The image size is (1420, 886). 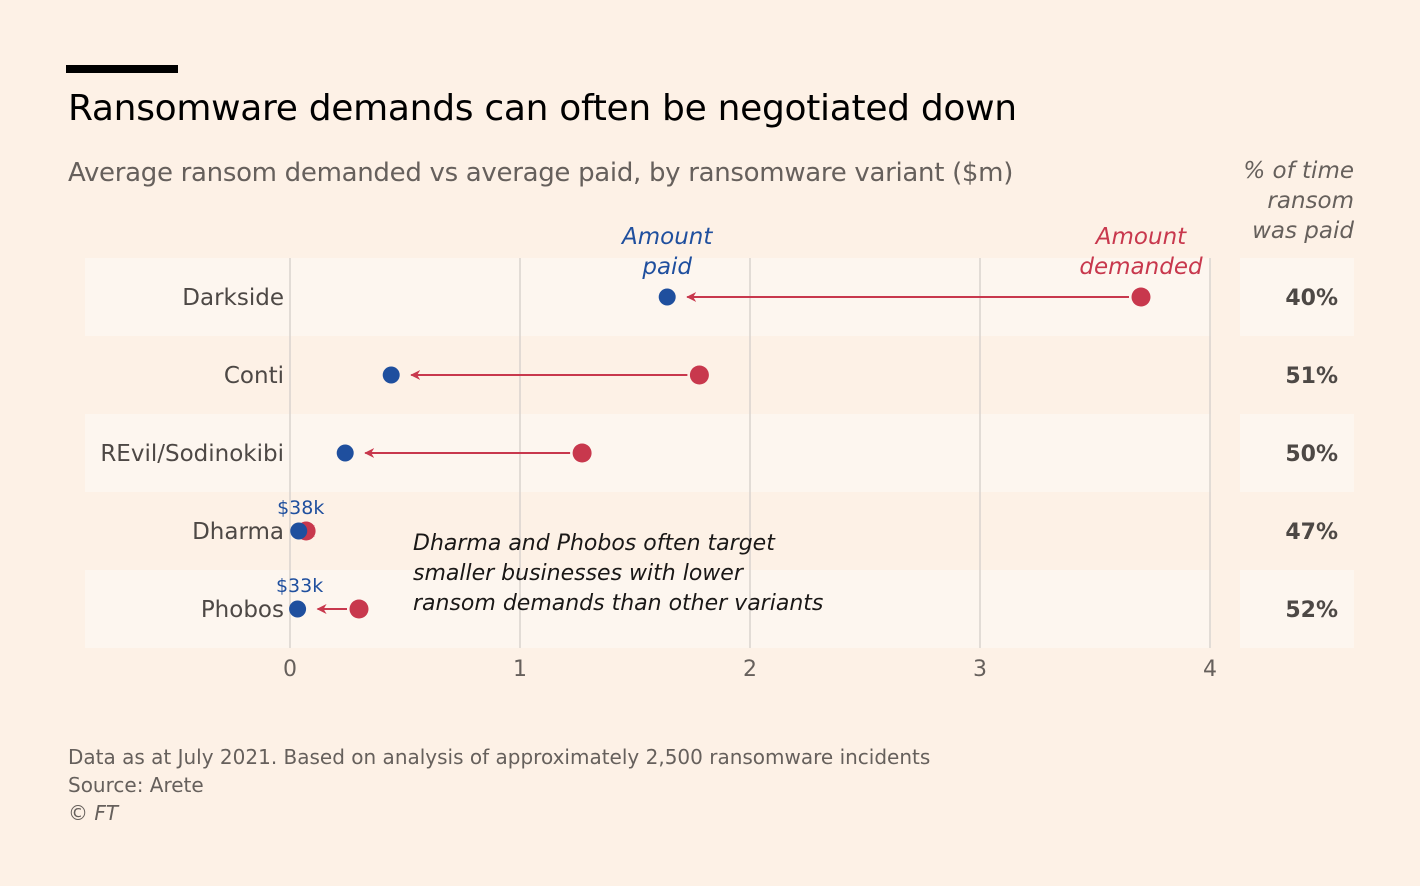 I want to click on pct-value: 50%, so click(x=1311, y=454).